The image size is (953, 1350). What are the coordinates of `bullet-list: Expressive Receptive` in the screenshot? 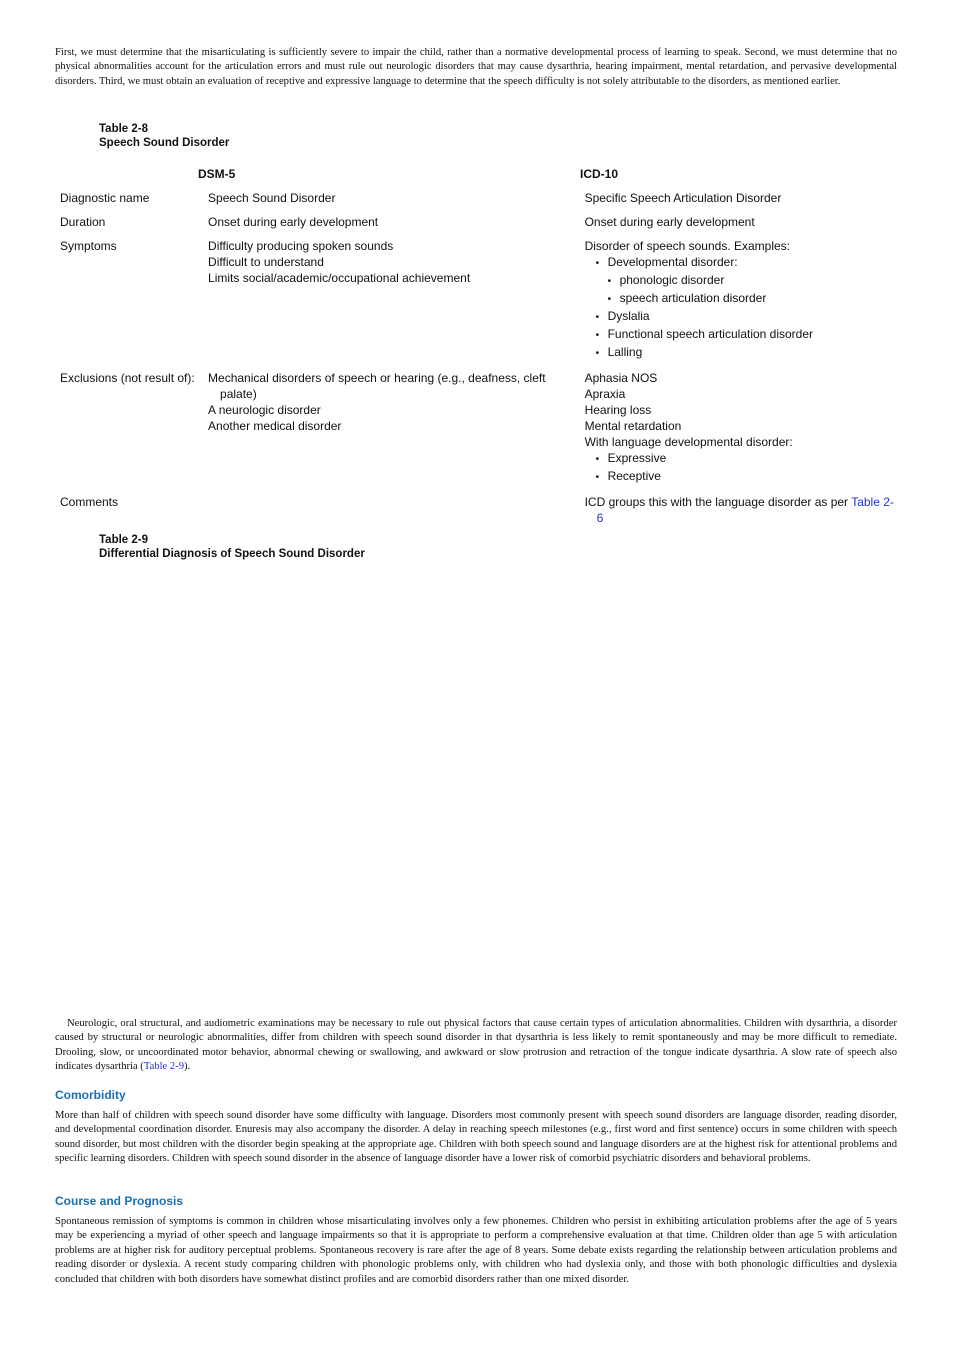 It's located at (742, 468).